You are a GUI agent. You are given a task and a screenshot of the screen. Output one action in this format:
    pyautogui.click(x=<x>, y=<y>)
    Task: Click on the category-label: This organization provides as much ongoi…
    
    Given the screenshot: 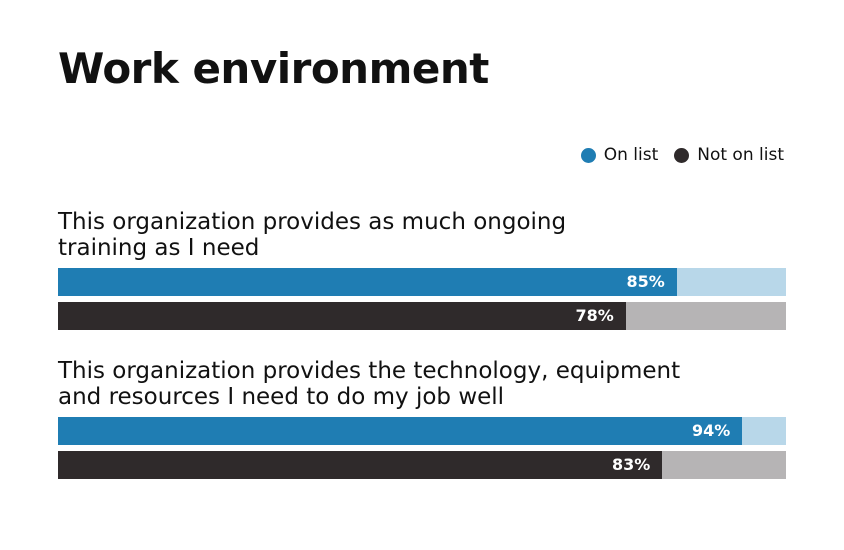 What is the action you would take?
    pyautogui.click(x=418, y=235)
    